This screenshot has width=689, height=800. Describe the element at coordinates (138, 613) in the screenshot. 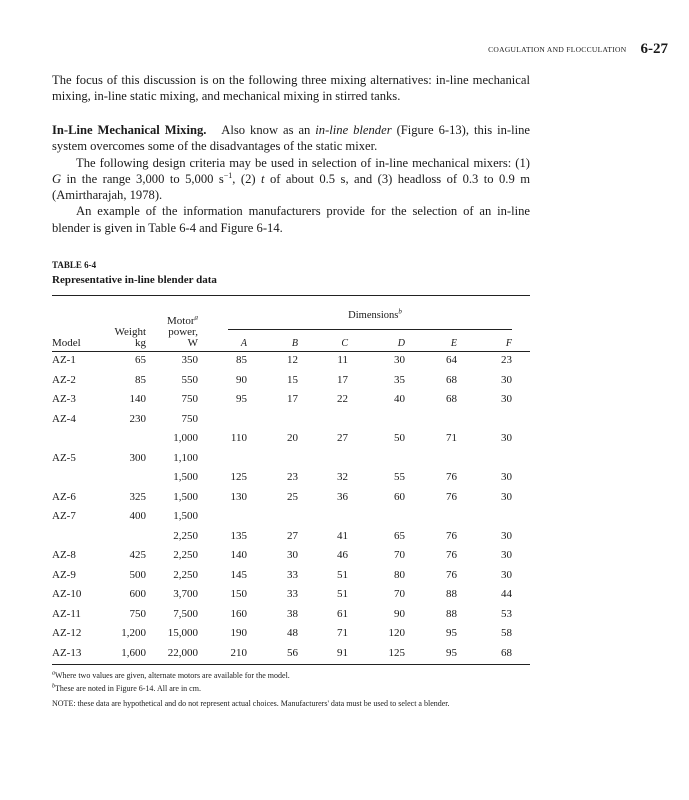

I see `cell-weight: 750` at that location.